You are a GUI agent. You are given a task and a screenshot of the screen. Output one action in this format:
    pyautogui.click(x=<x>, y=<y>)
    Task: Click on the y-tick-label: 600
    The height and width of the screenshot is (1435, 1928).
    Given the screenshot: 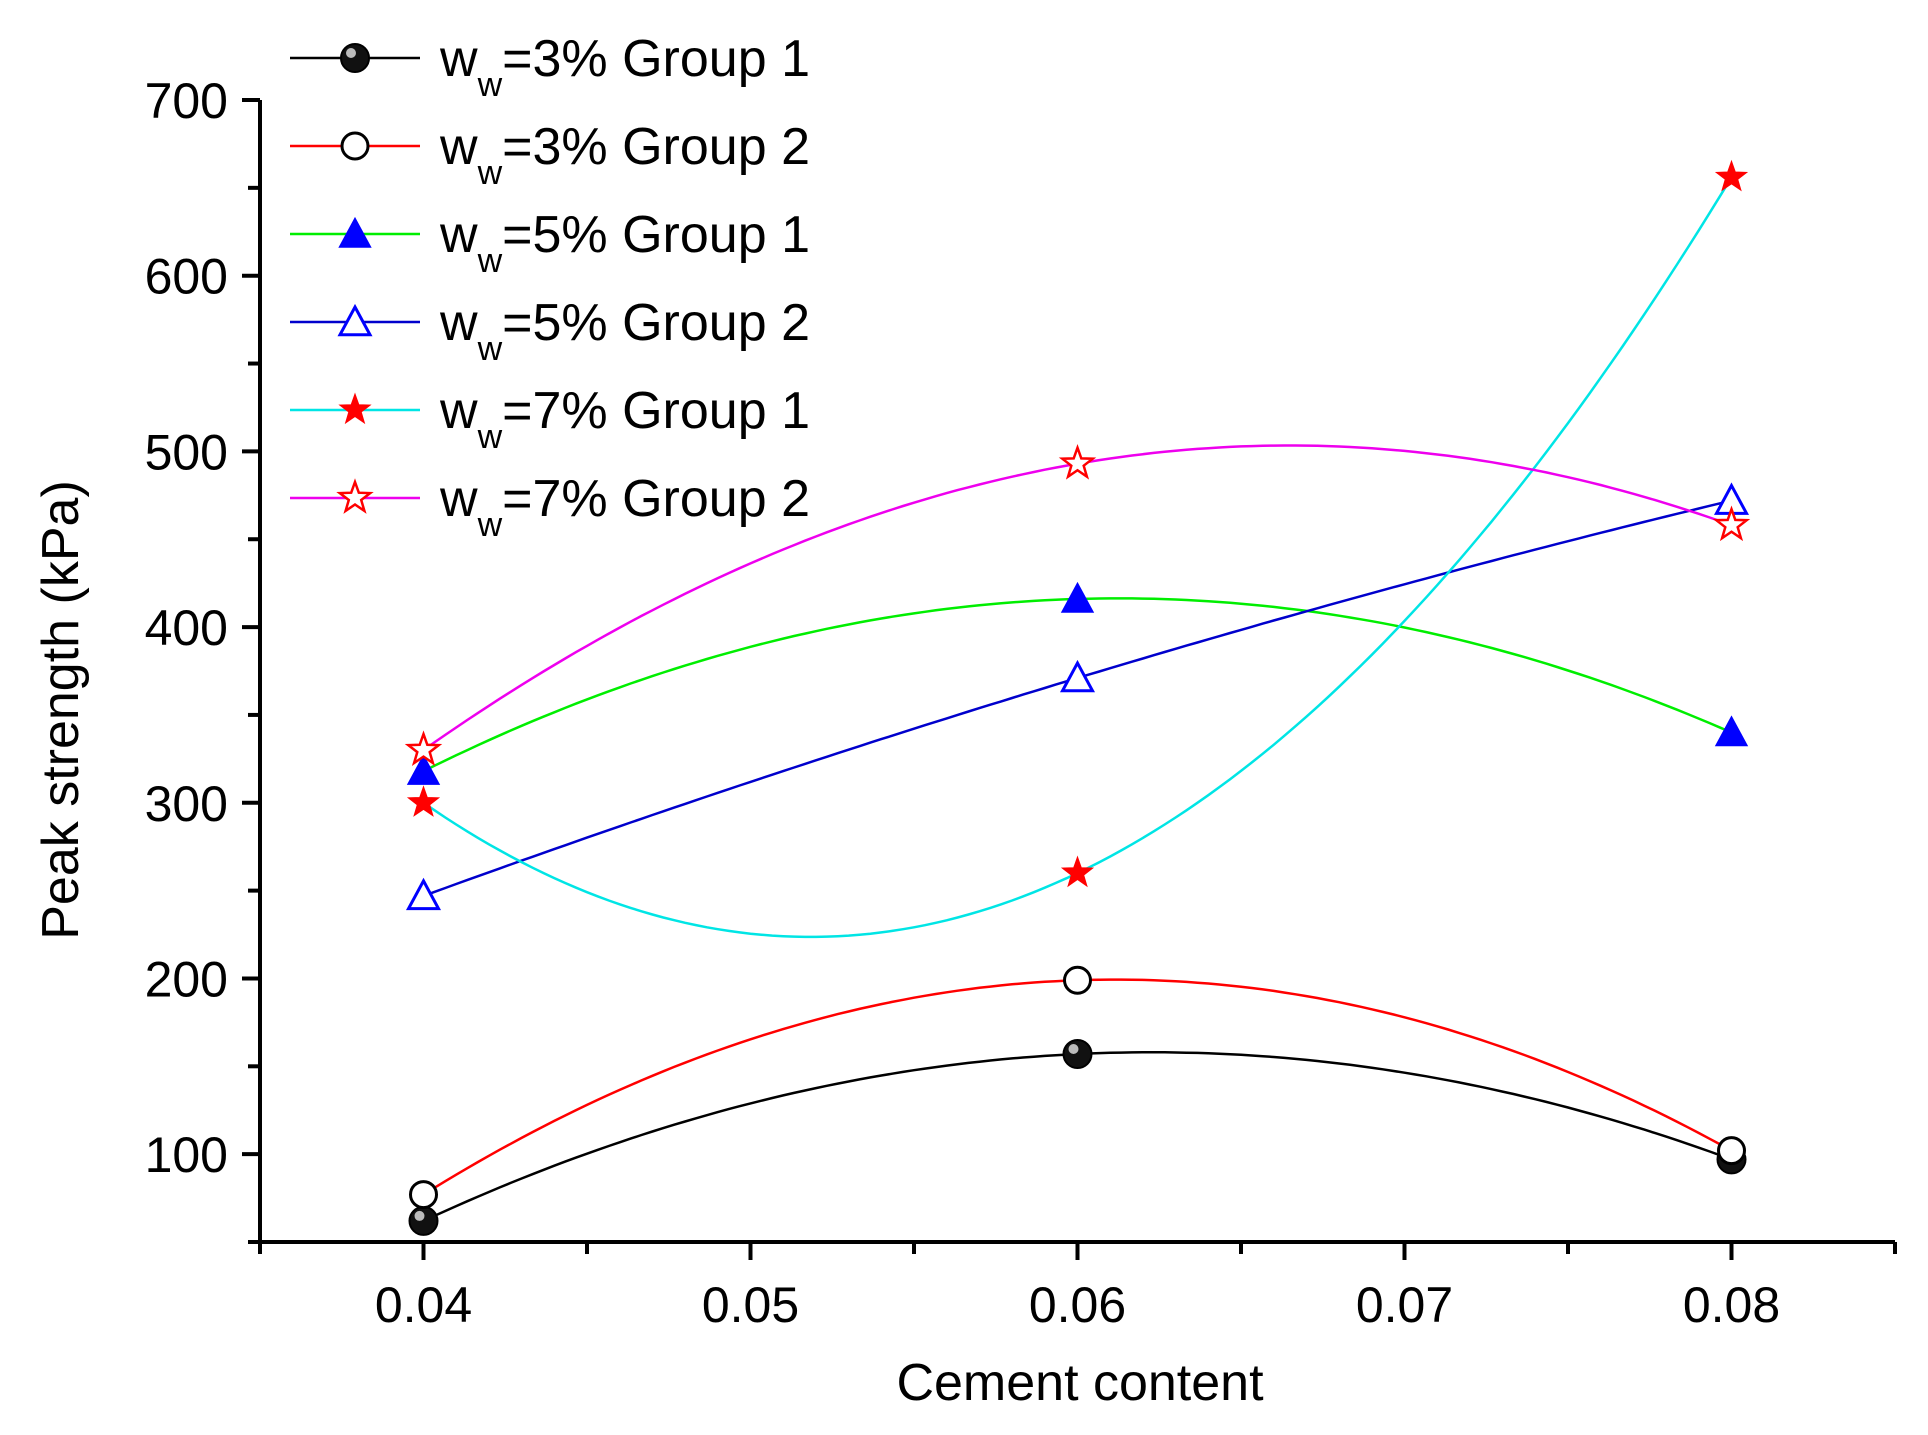 What is the action you would take?
    pyautogui.click(x=186, y=277)
    